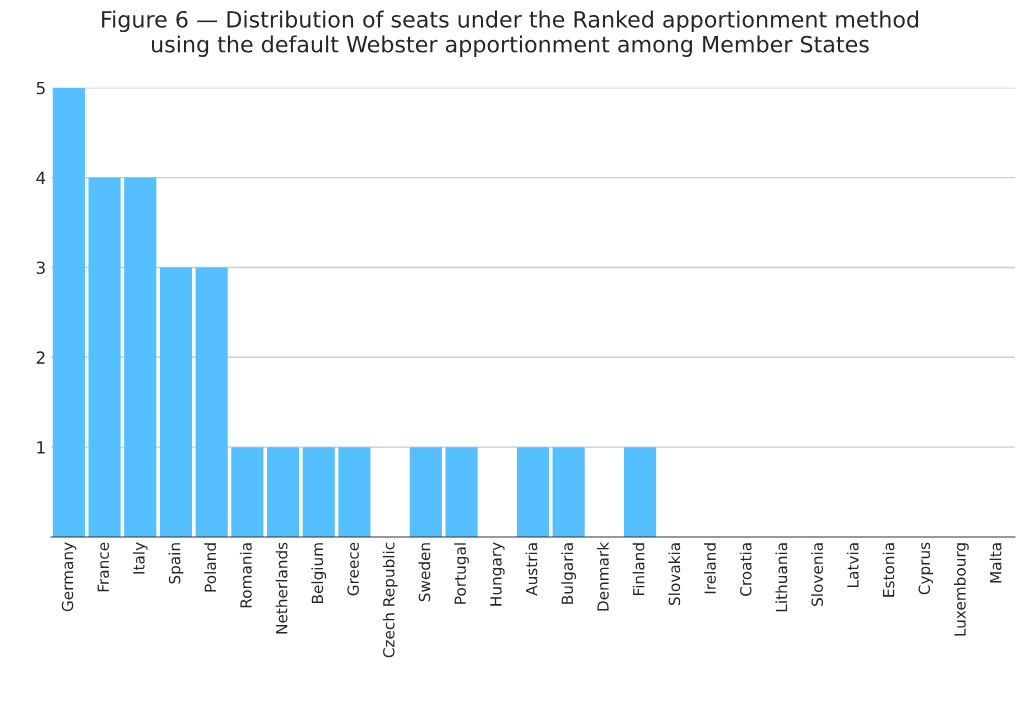  Describe the element at coordinates (569, 573) in the screenshot. I see `x-tick-label: Bulgaria` at that location.